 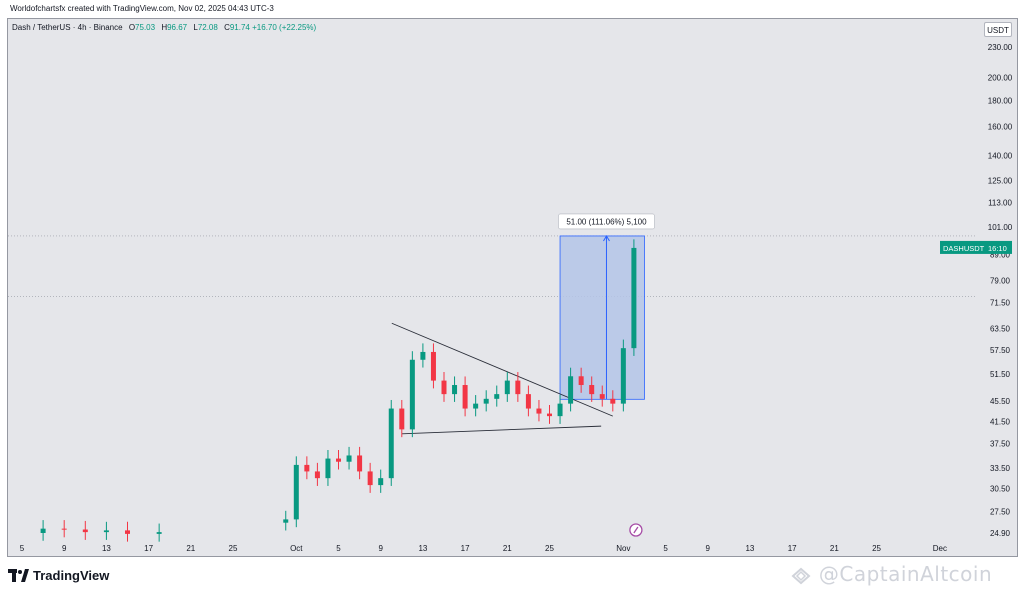 What do you see at coordinates (940, 548) in the screenshot?
I see `x-tick-label: Dec` at bounding box center [940, 548].